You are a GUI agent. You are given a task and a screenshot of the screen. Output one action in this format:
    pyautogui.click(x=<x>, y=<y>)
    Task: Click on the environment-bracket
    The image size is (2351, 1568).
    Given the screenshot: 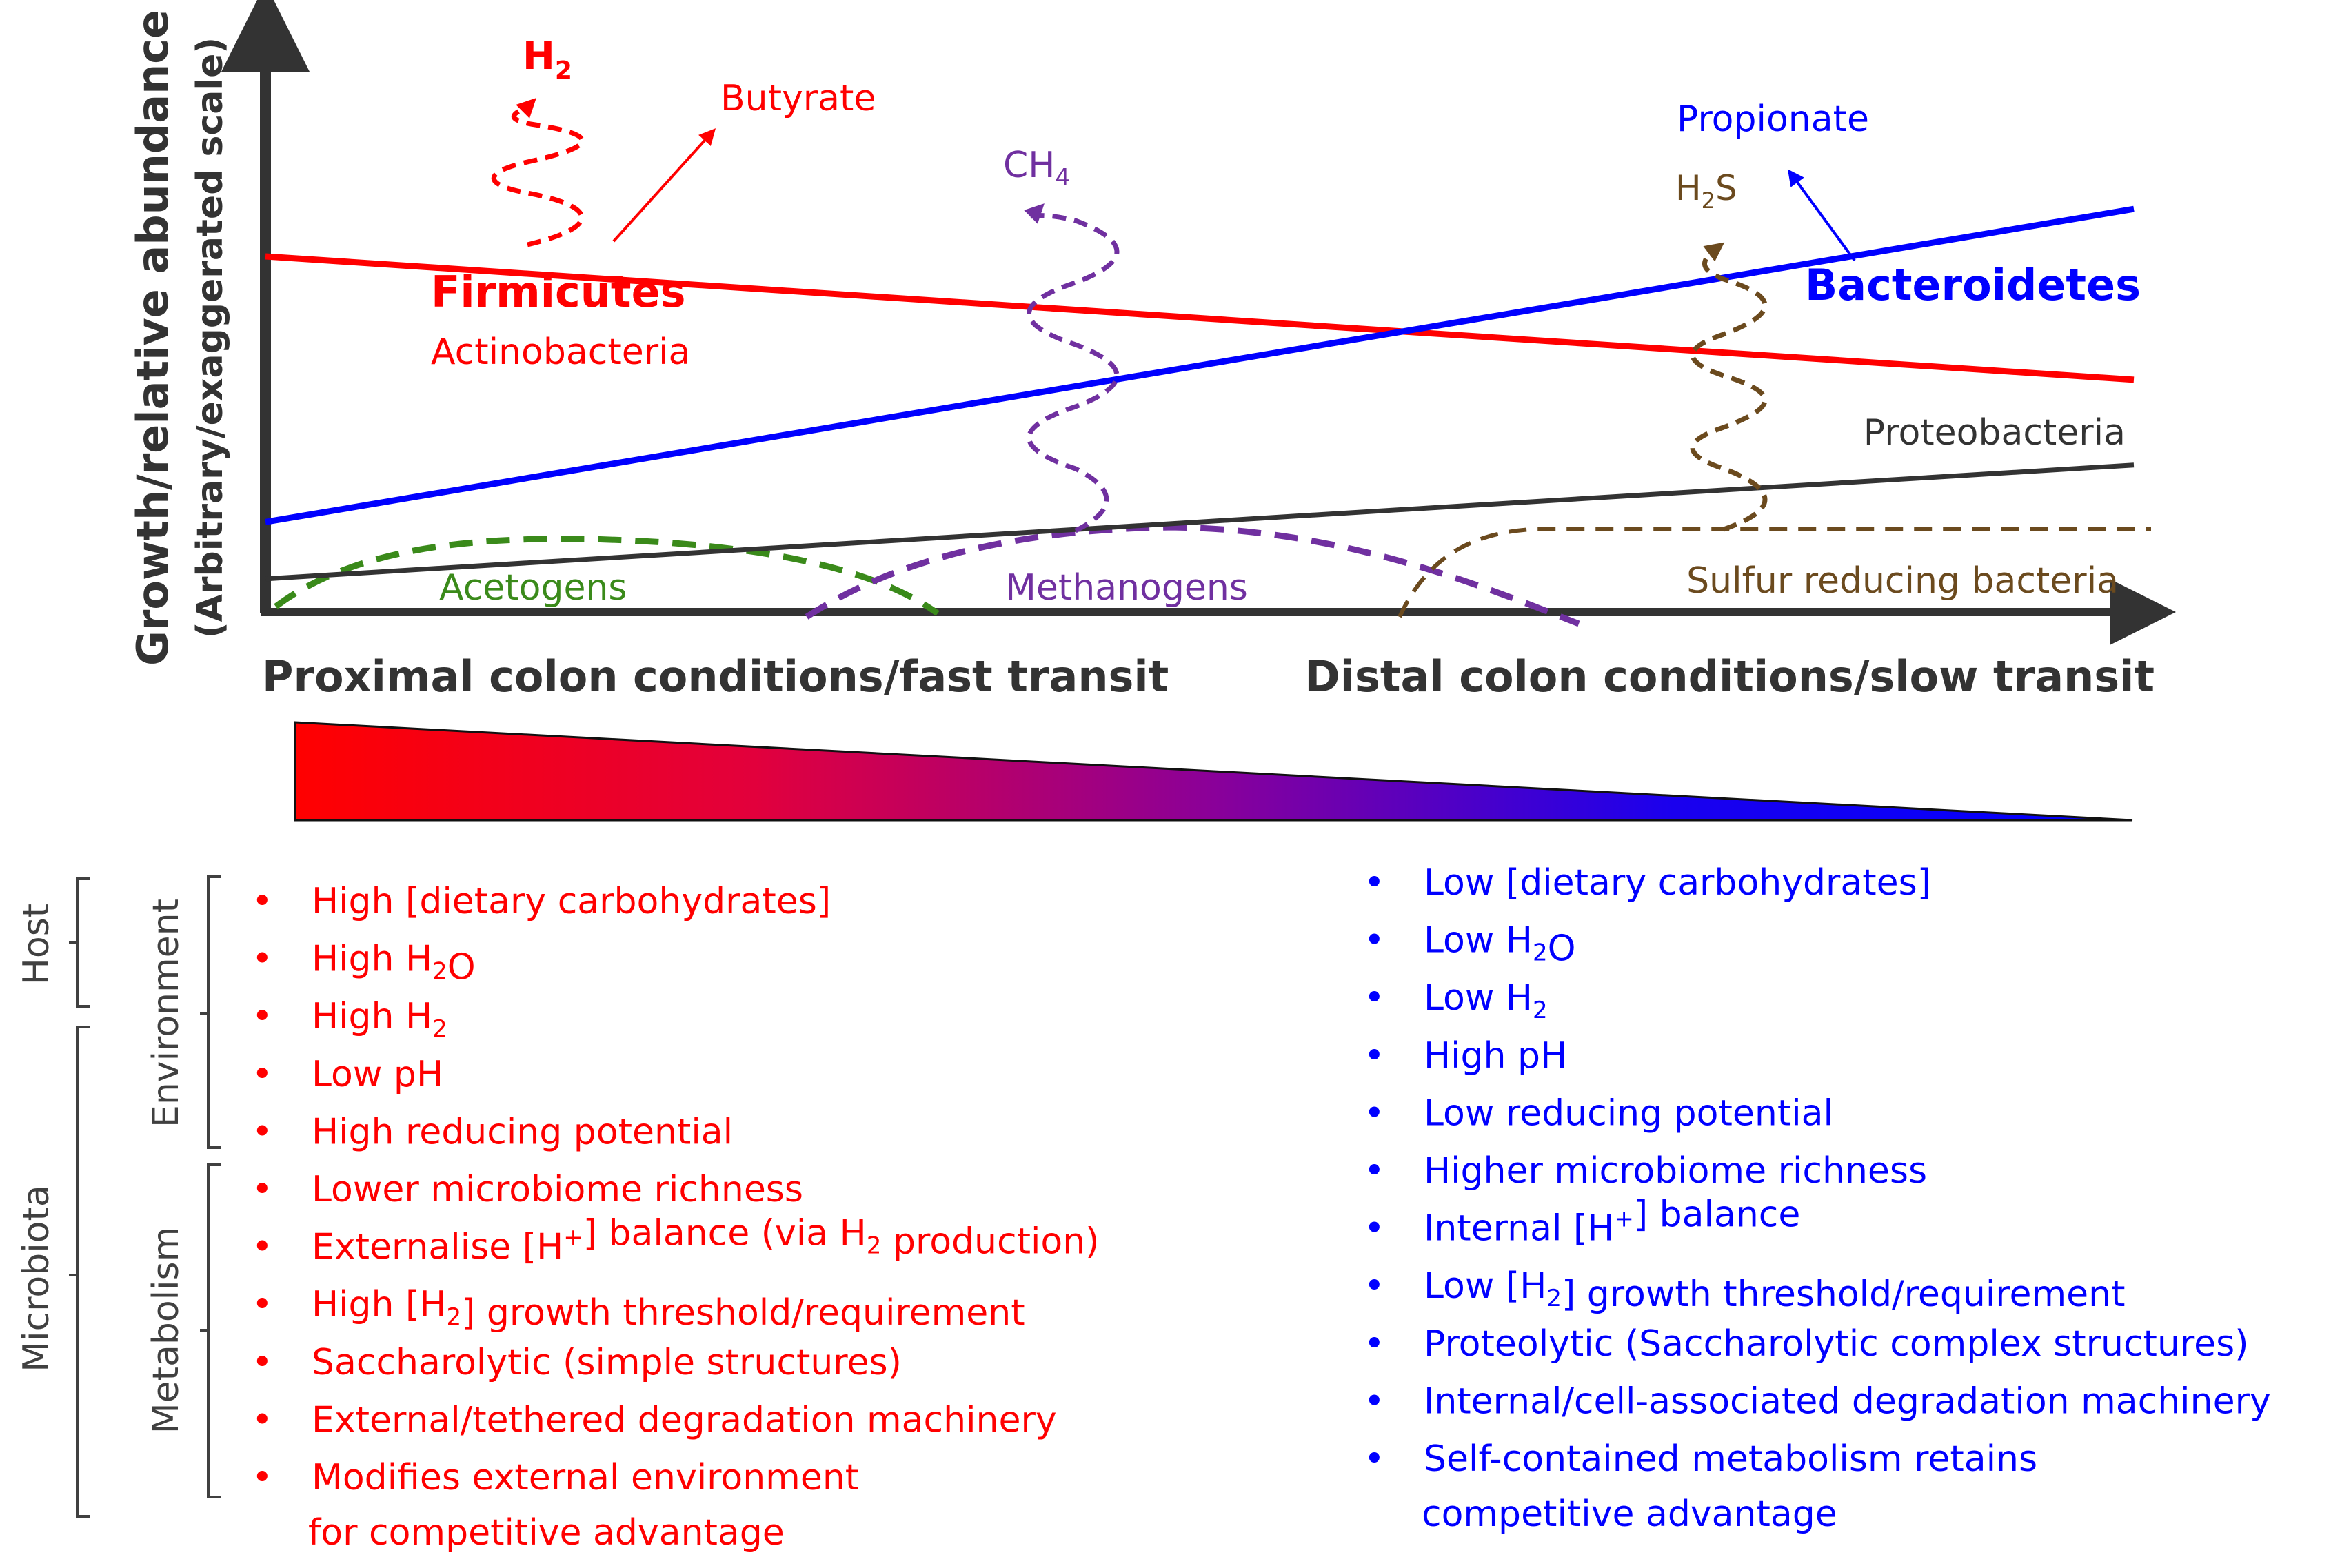 What is the action you would take?
    pyautogui.click(x=214, y=1012)
    